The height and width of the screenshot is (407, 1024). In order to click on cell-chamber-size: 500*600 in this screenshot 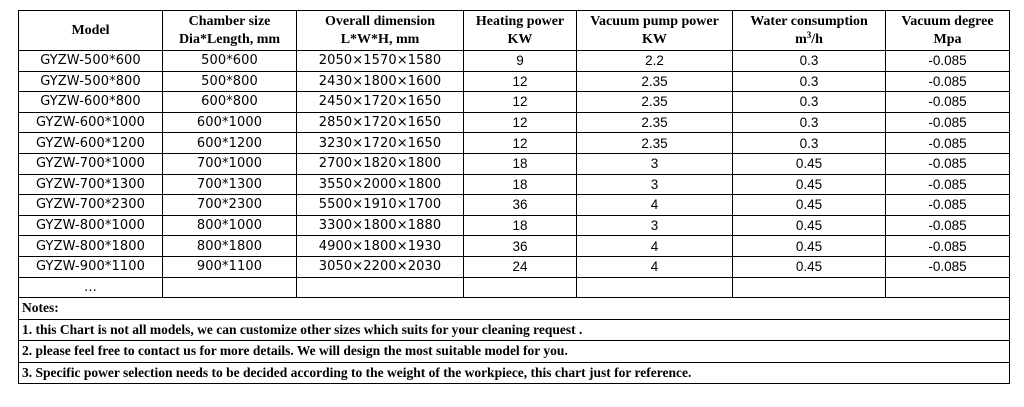, I will do `click(229, 61)`.